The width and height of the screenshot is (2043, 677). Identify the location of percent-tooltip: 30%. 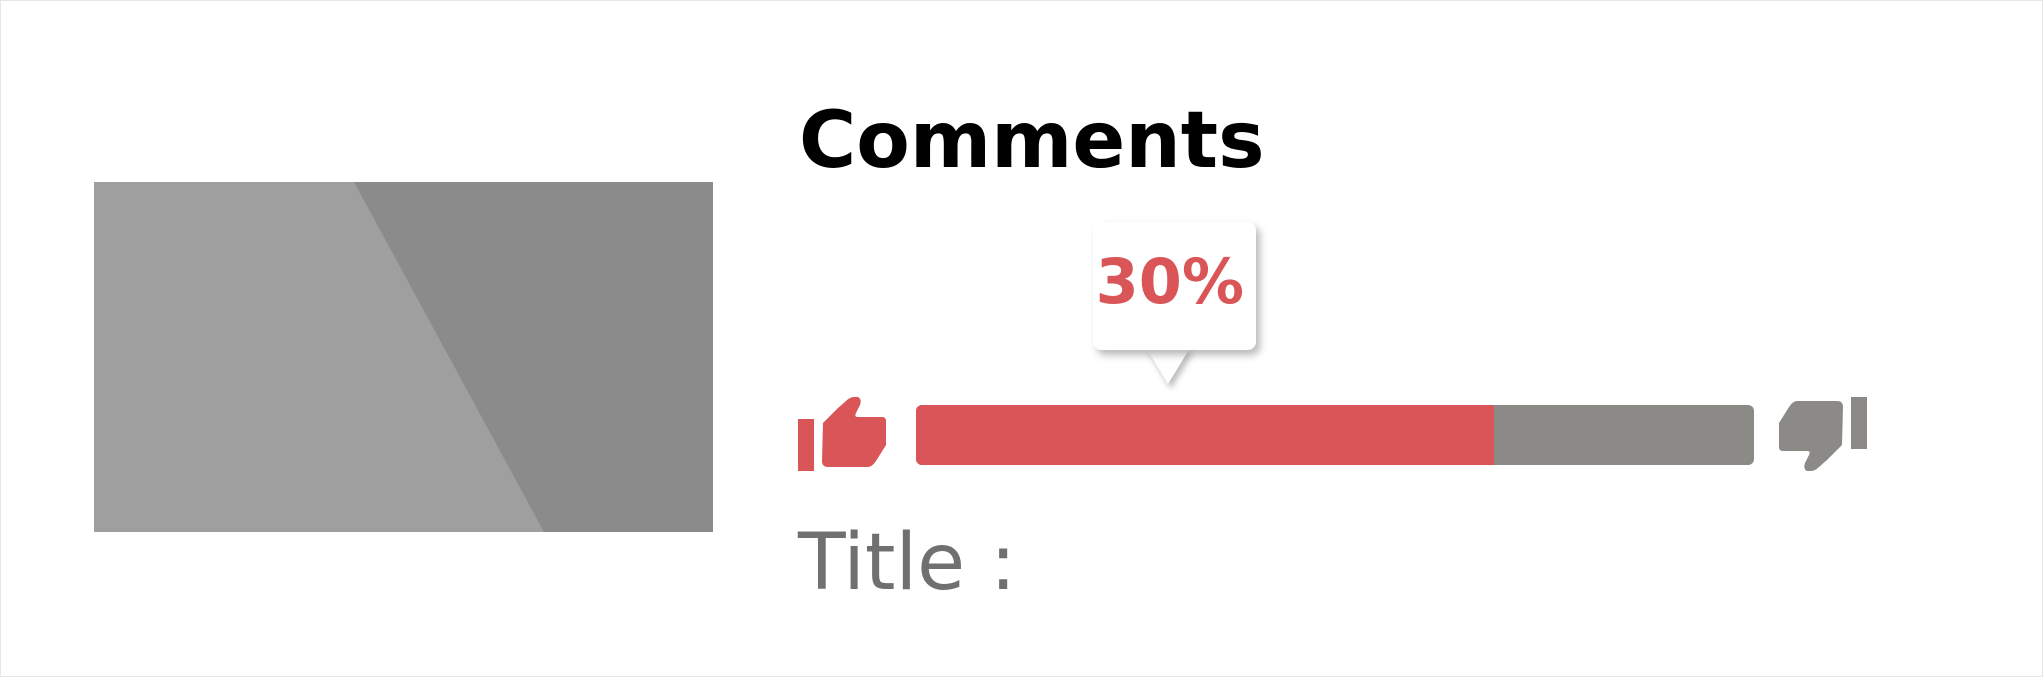
(1174, 286).